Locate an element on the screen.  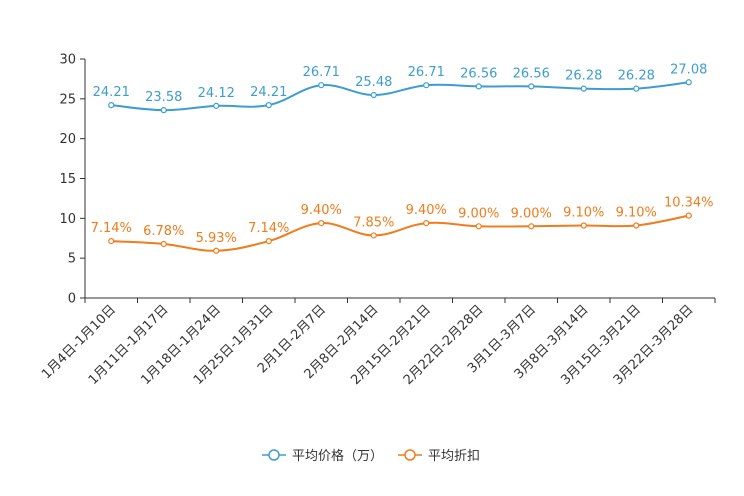
y-tick-label: 20 is located at coordinates (67, 139).